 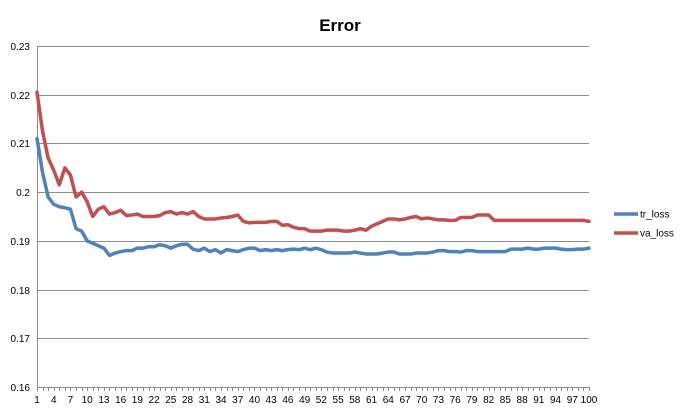 What do you see at coordinates (188, 400) in the screenshot?
I see `x-tick-label: 28` at bounding box center [188, 400].